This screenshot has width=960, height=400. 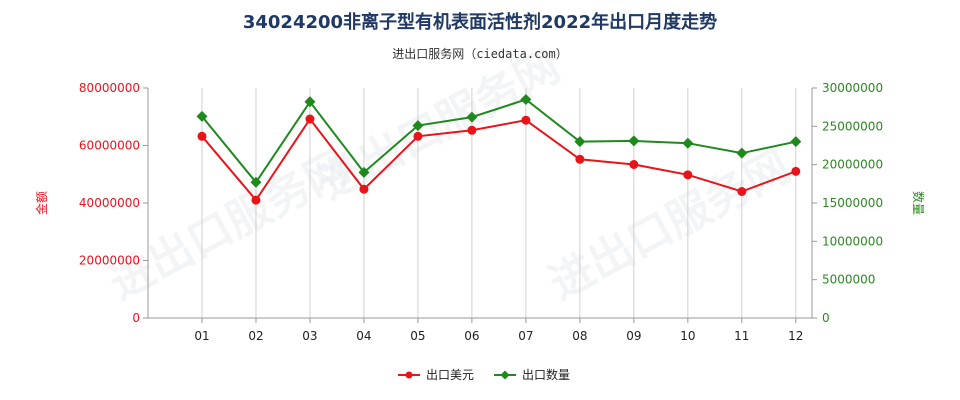 What do you see at coordinates (109, 261) in the screenshot?
I see `y-left-tick-label: 20000000` at bounding box center [109, 261].